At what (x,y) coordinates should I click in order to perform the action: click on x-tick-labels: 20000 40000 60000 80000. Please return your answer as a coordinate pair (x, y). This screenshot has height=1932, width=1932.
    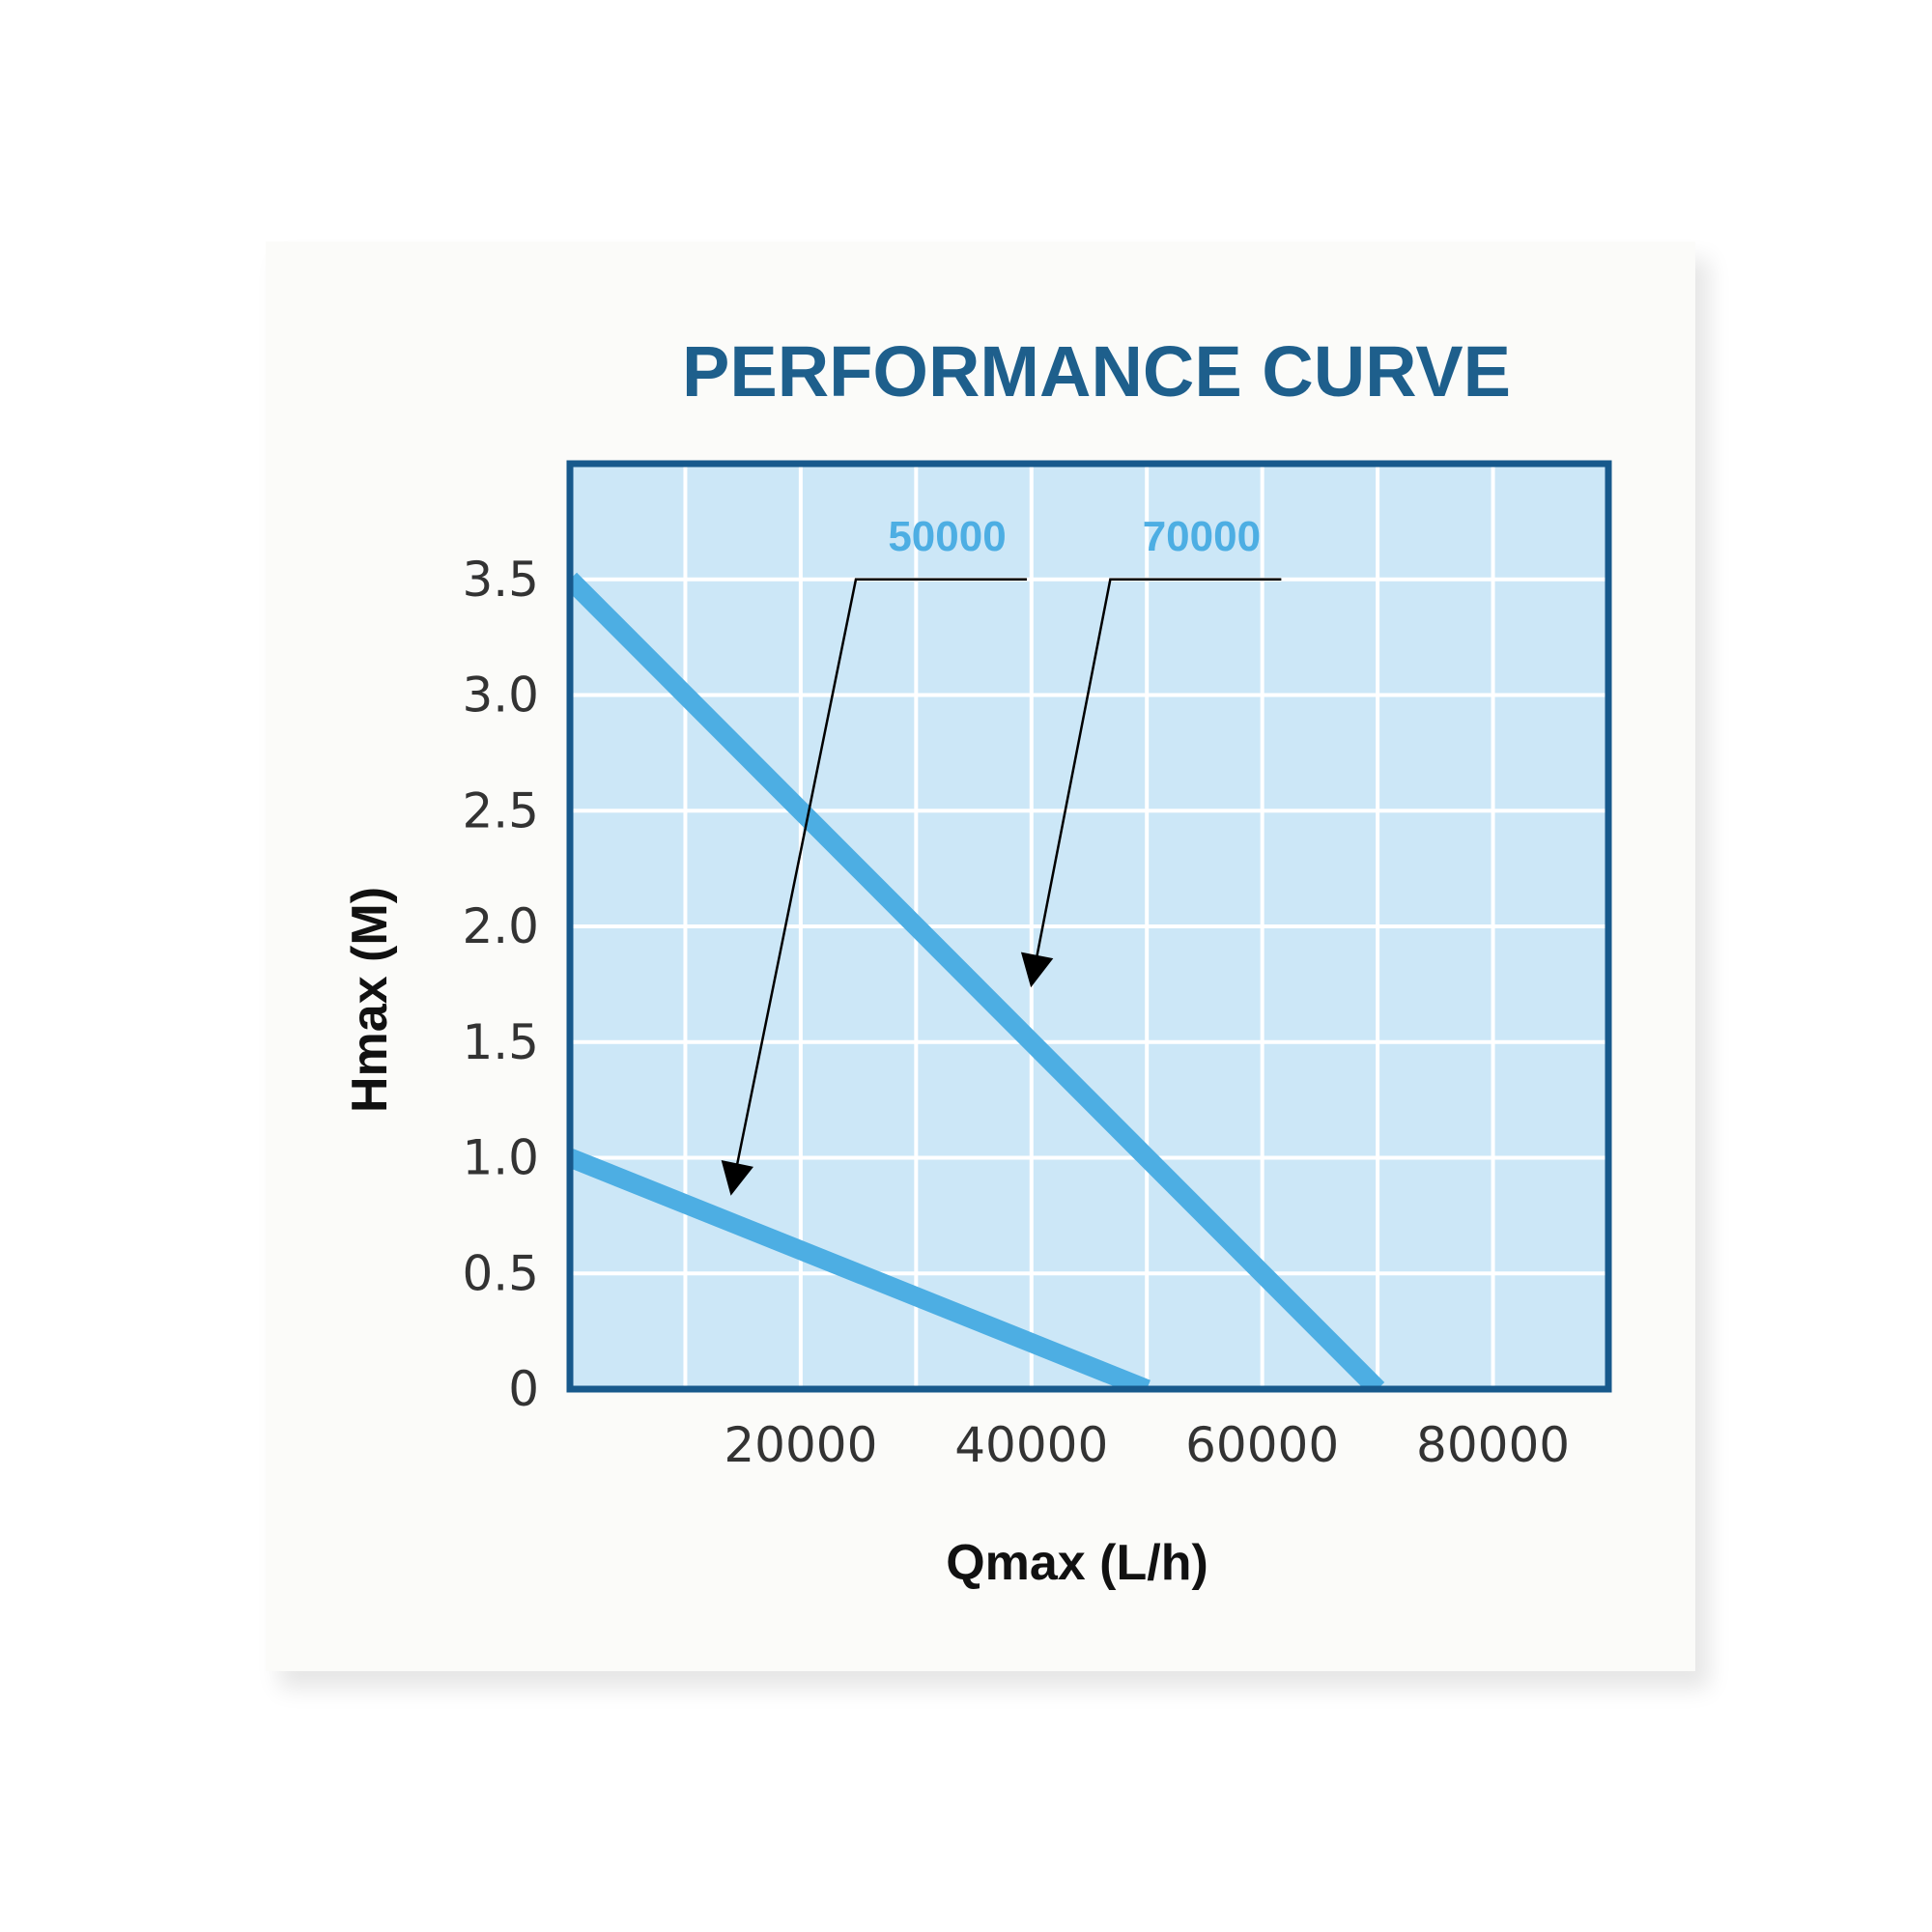
    Looking at the image, I should click on (1147, 1445).